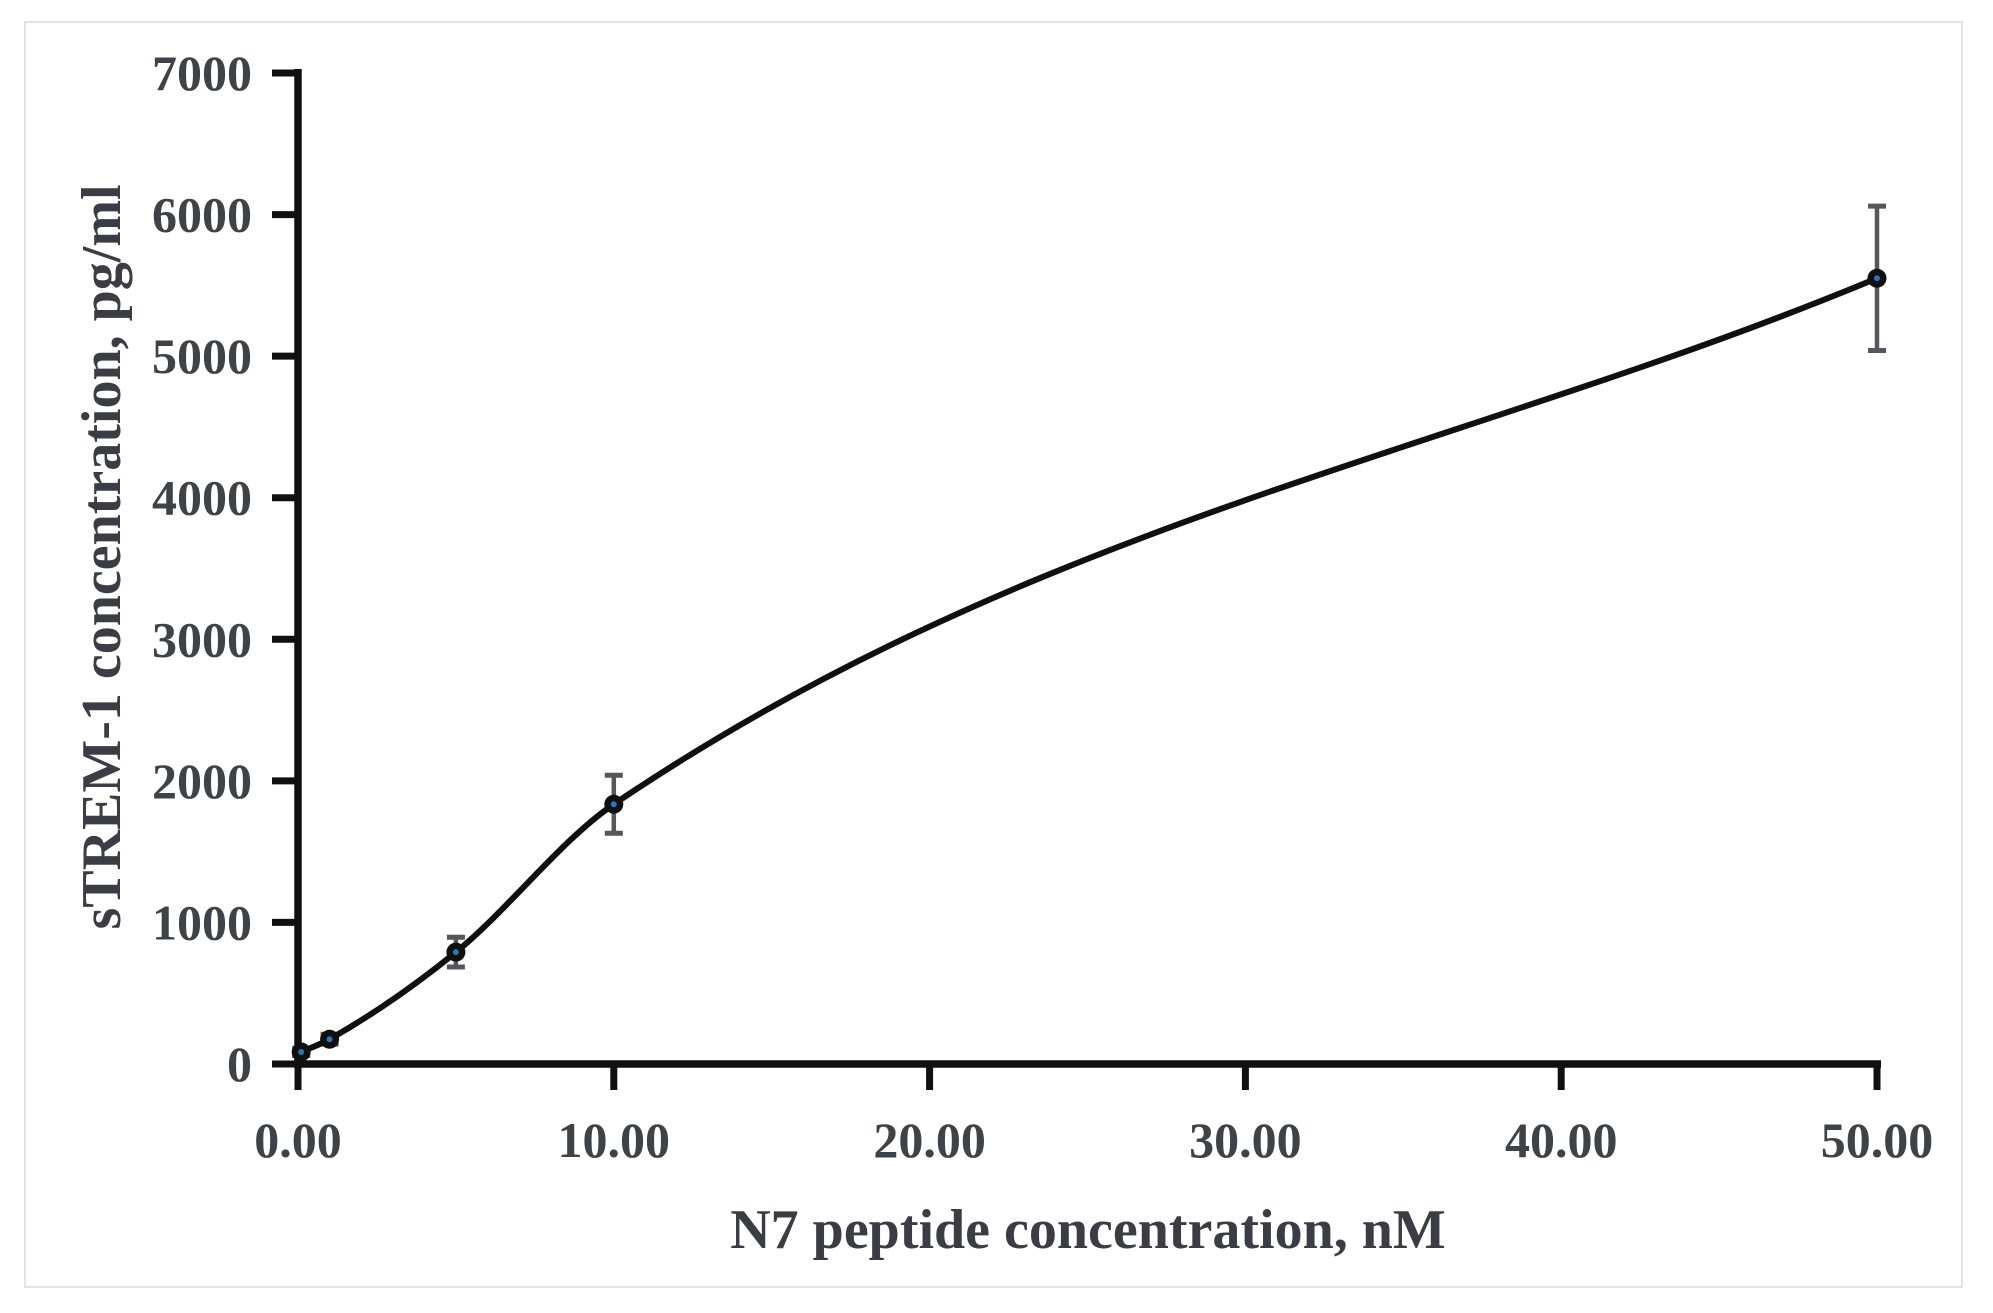  I want to click on y-tick-label: 2000, so click(202, 781).